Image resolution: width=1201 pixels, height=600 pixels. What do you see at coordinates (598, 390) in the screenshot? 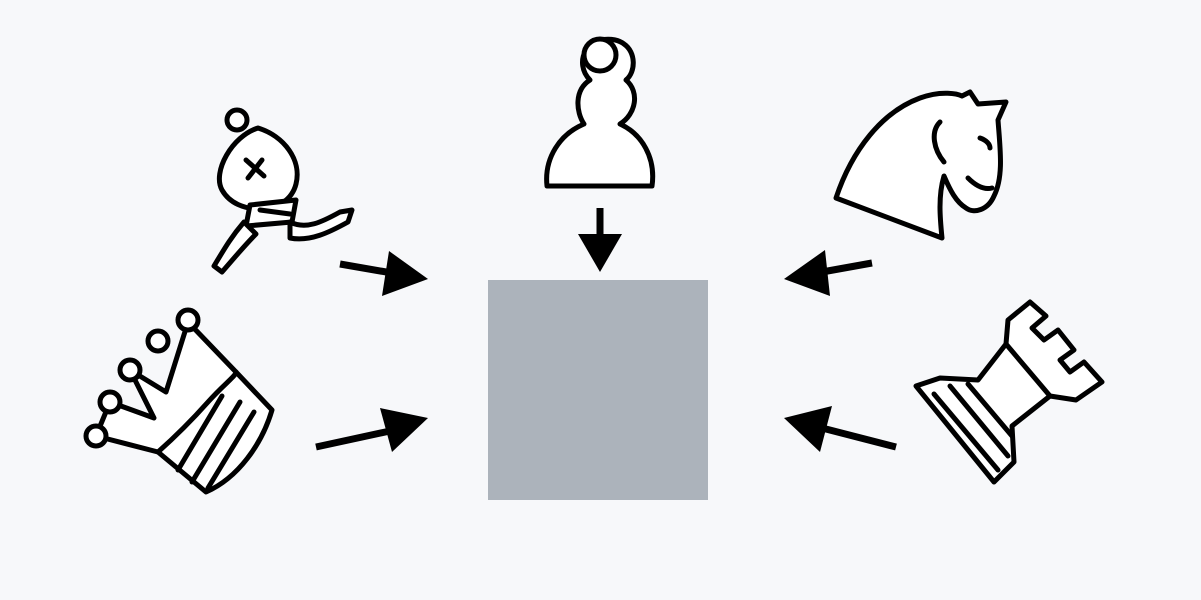
I see `target-square` at bounding box center [598, 390].